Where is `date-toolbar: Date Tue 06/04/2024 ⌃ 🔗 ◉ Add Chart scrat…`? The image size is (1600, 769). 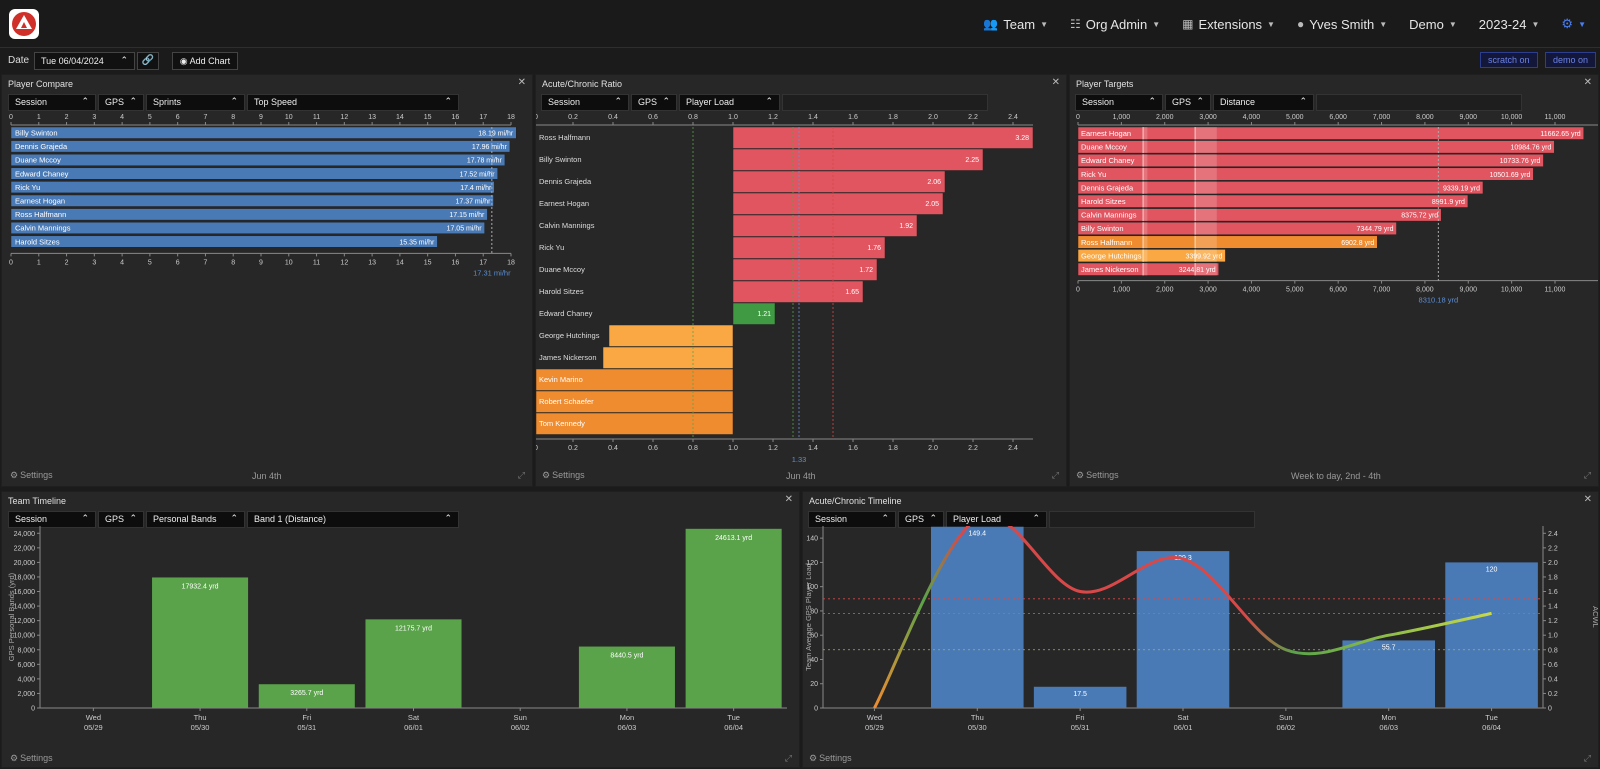
date-toolbar: Date Tue 06/04/2024 ⌃ 🔗 ◉ Add Chart scrat… is located at coordinates (800, 61).